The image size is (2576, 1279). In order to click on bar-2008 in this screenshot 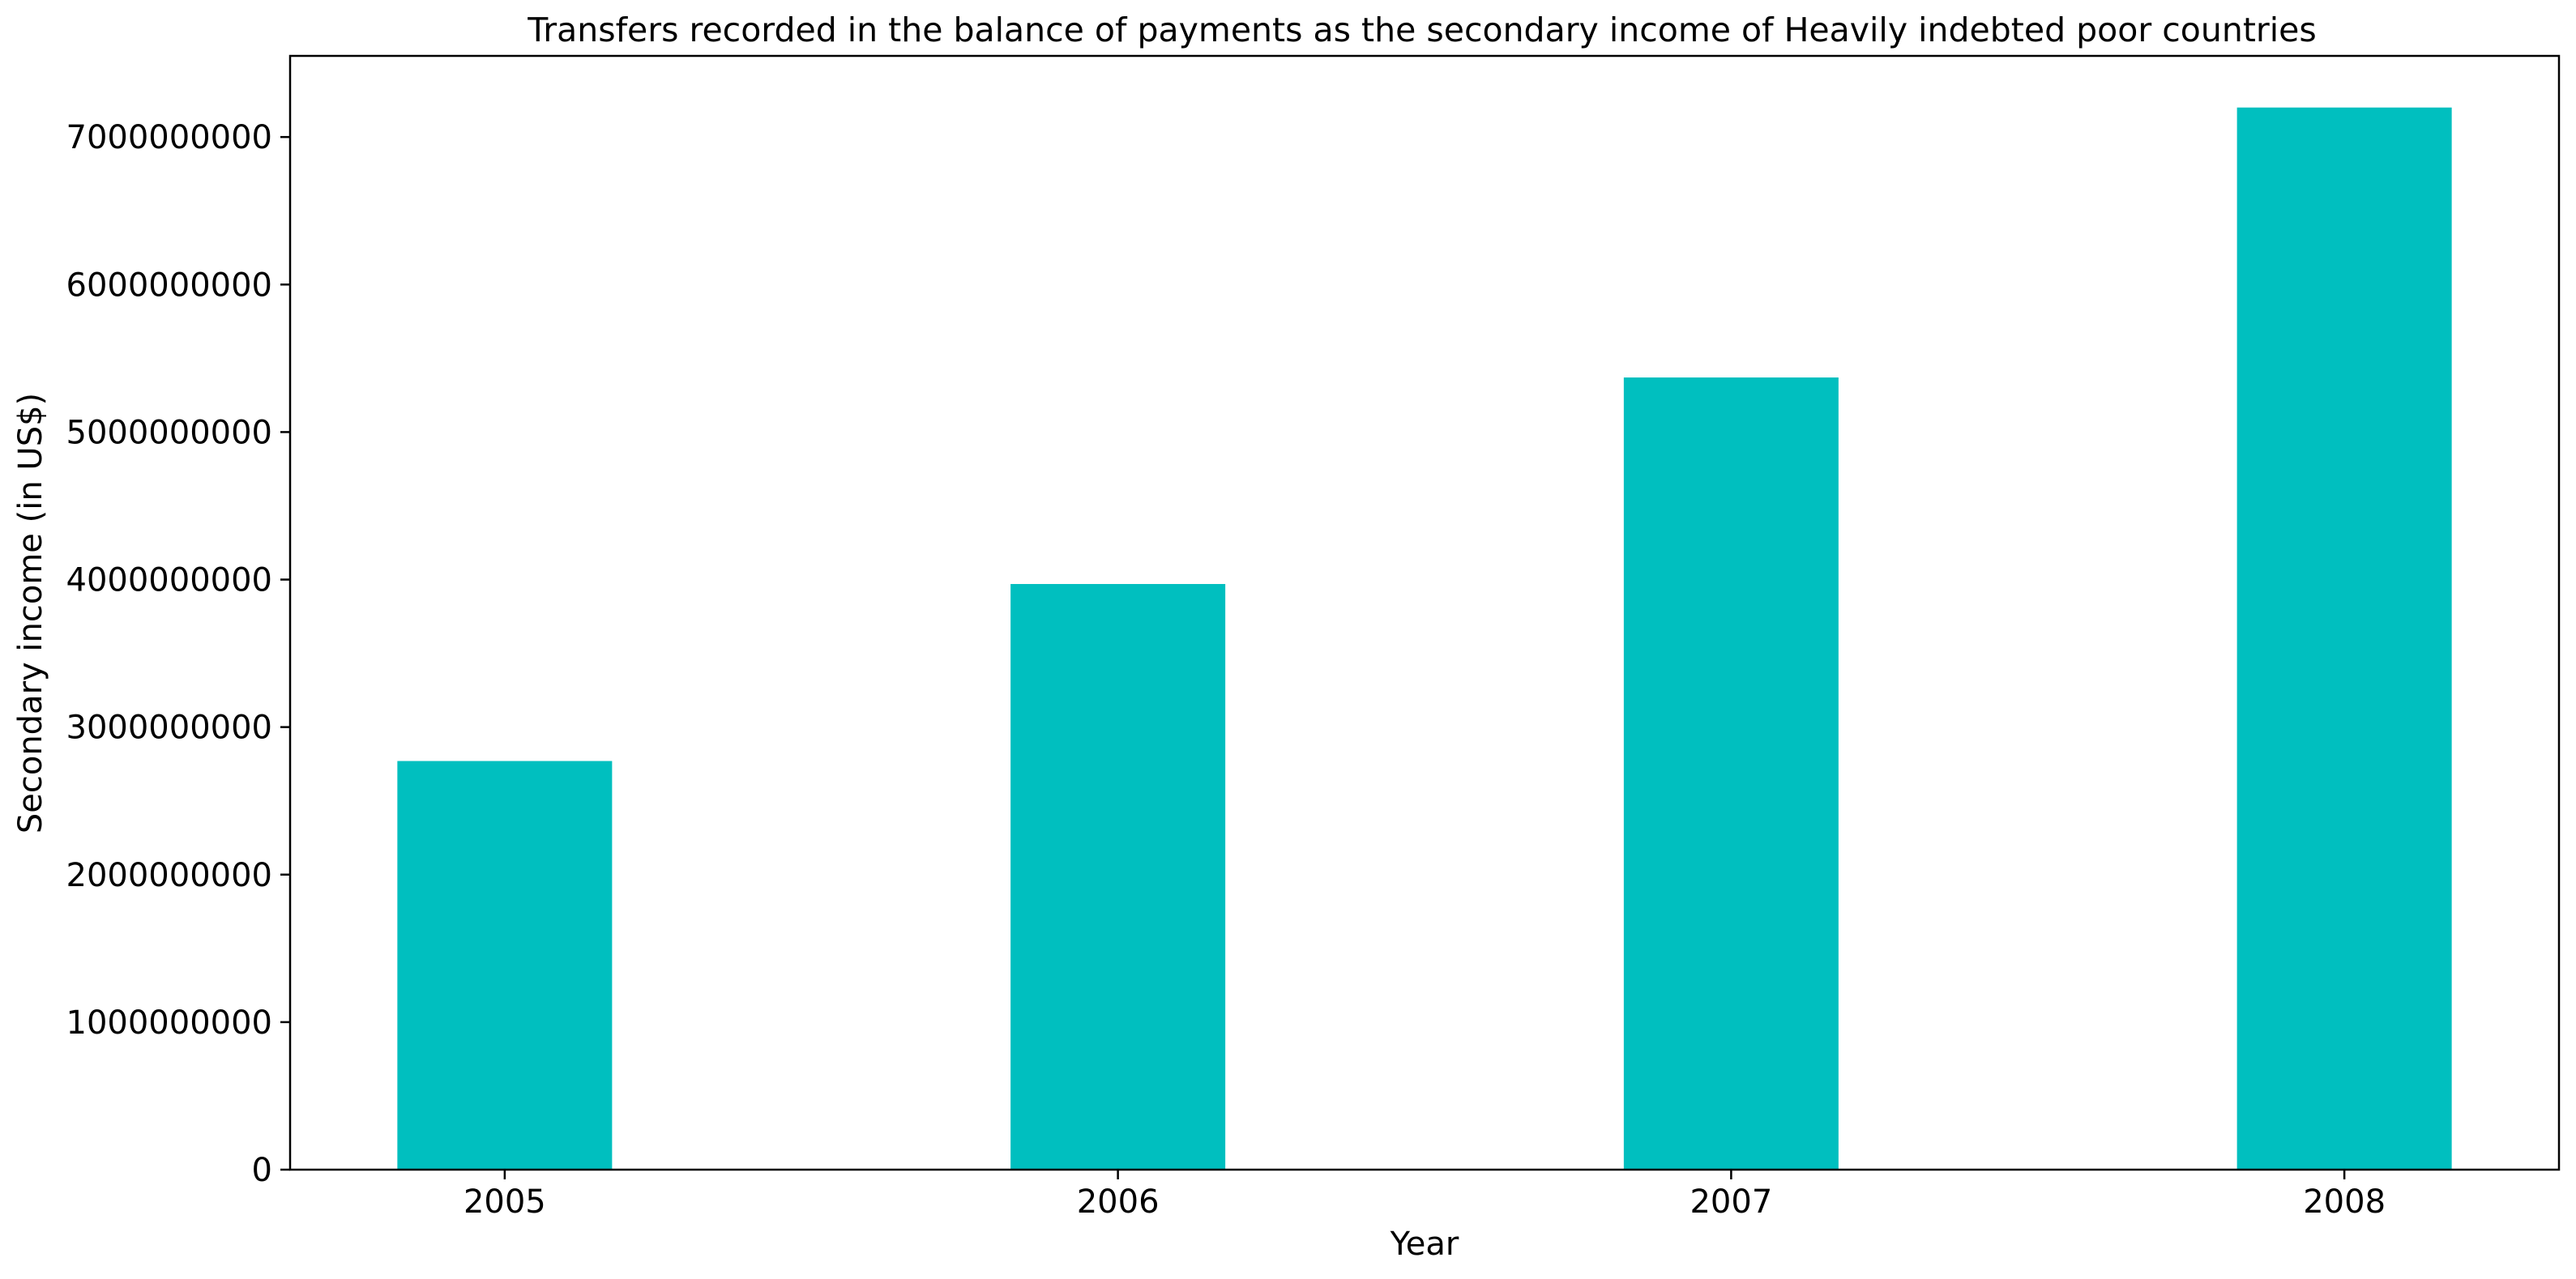, I will do `click(2344, 638)`.